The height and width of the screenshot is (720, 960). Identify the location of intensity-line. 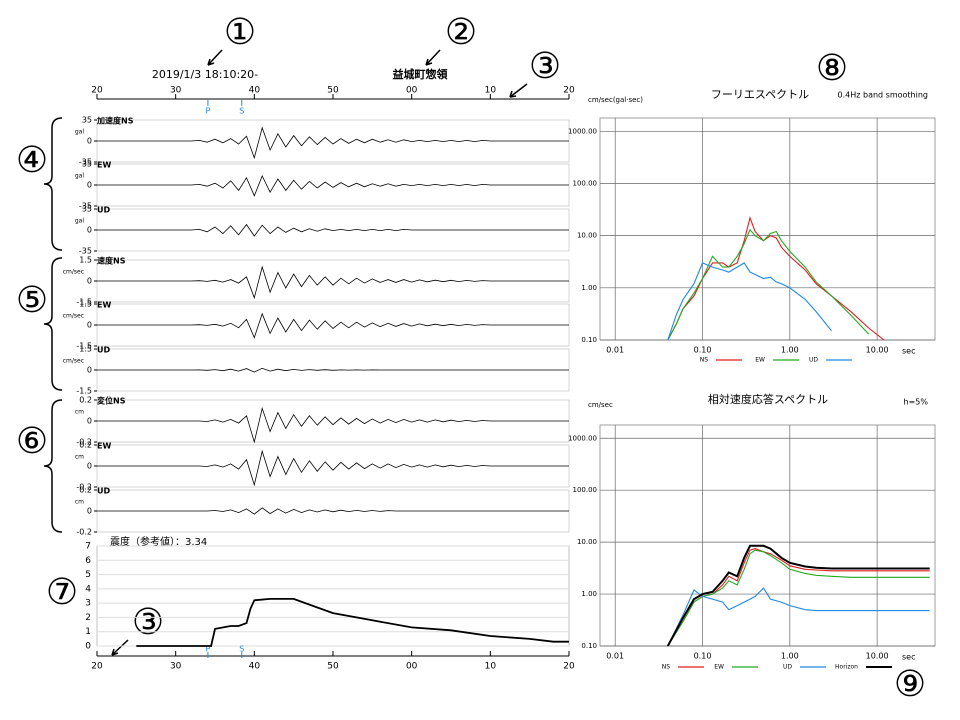
(352, 622).